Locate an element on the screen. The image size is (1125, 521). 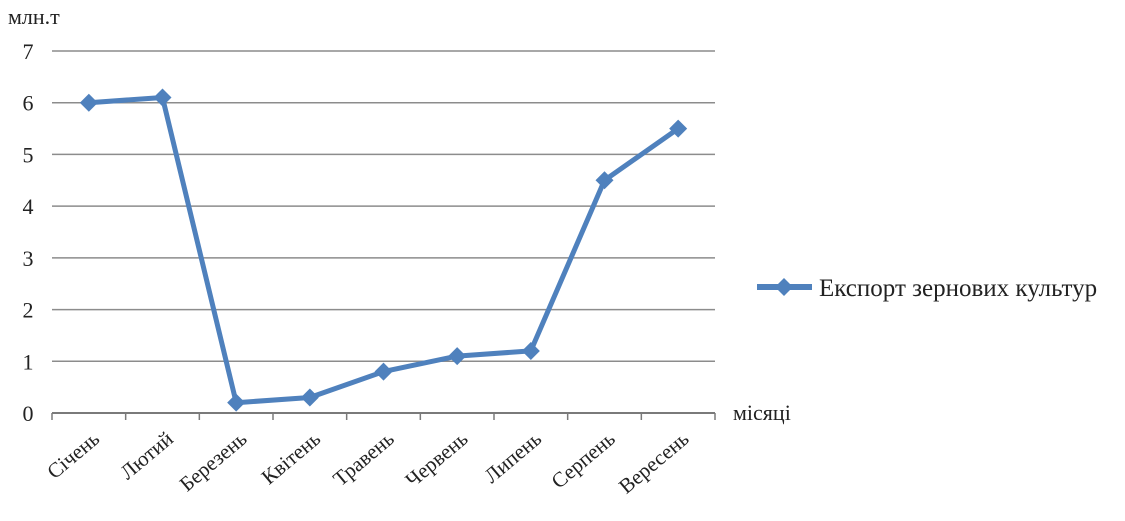
y-tick-label: 7 is located at coordinates (28, 51).